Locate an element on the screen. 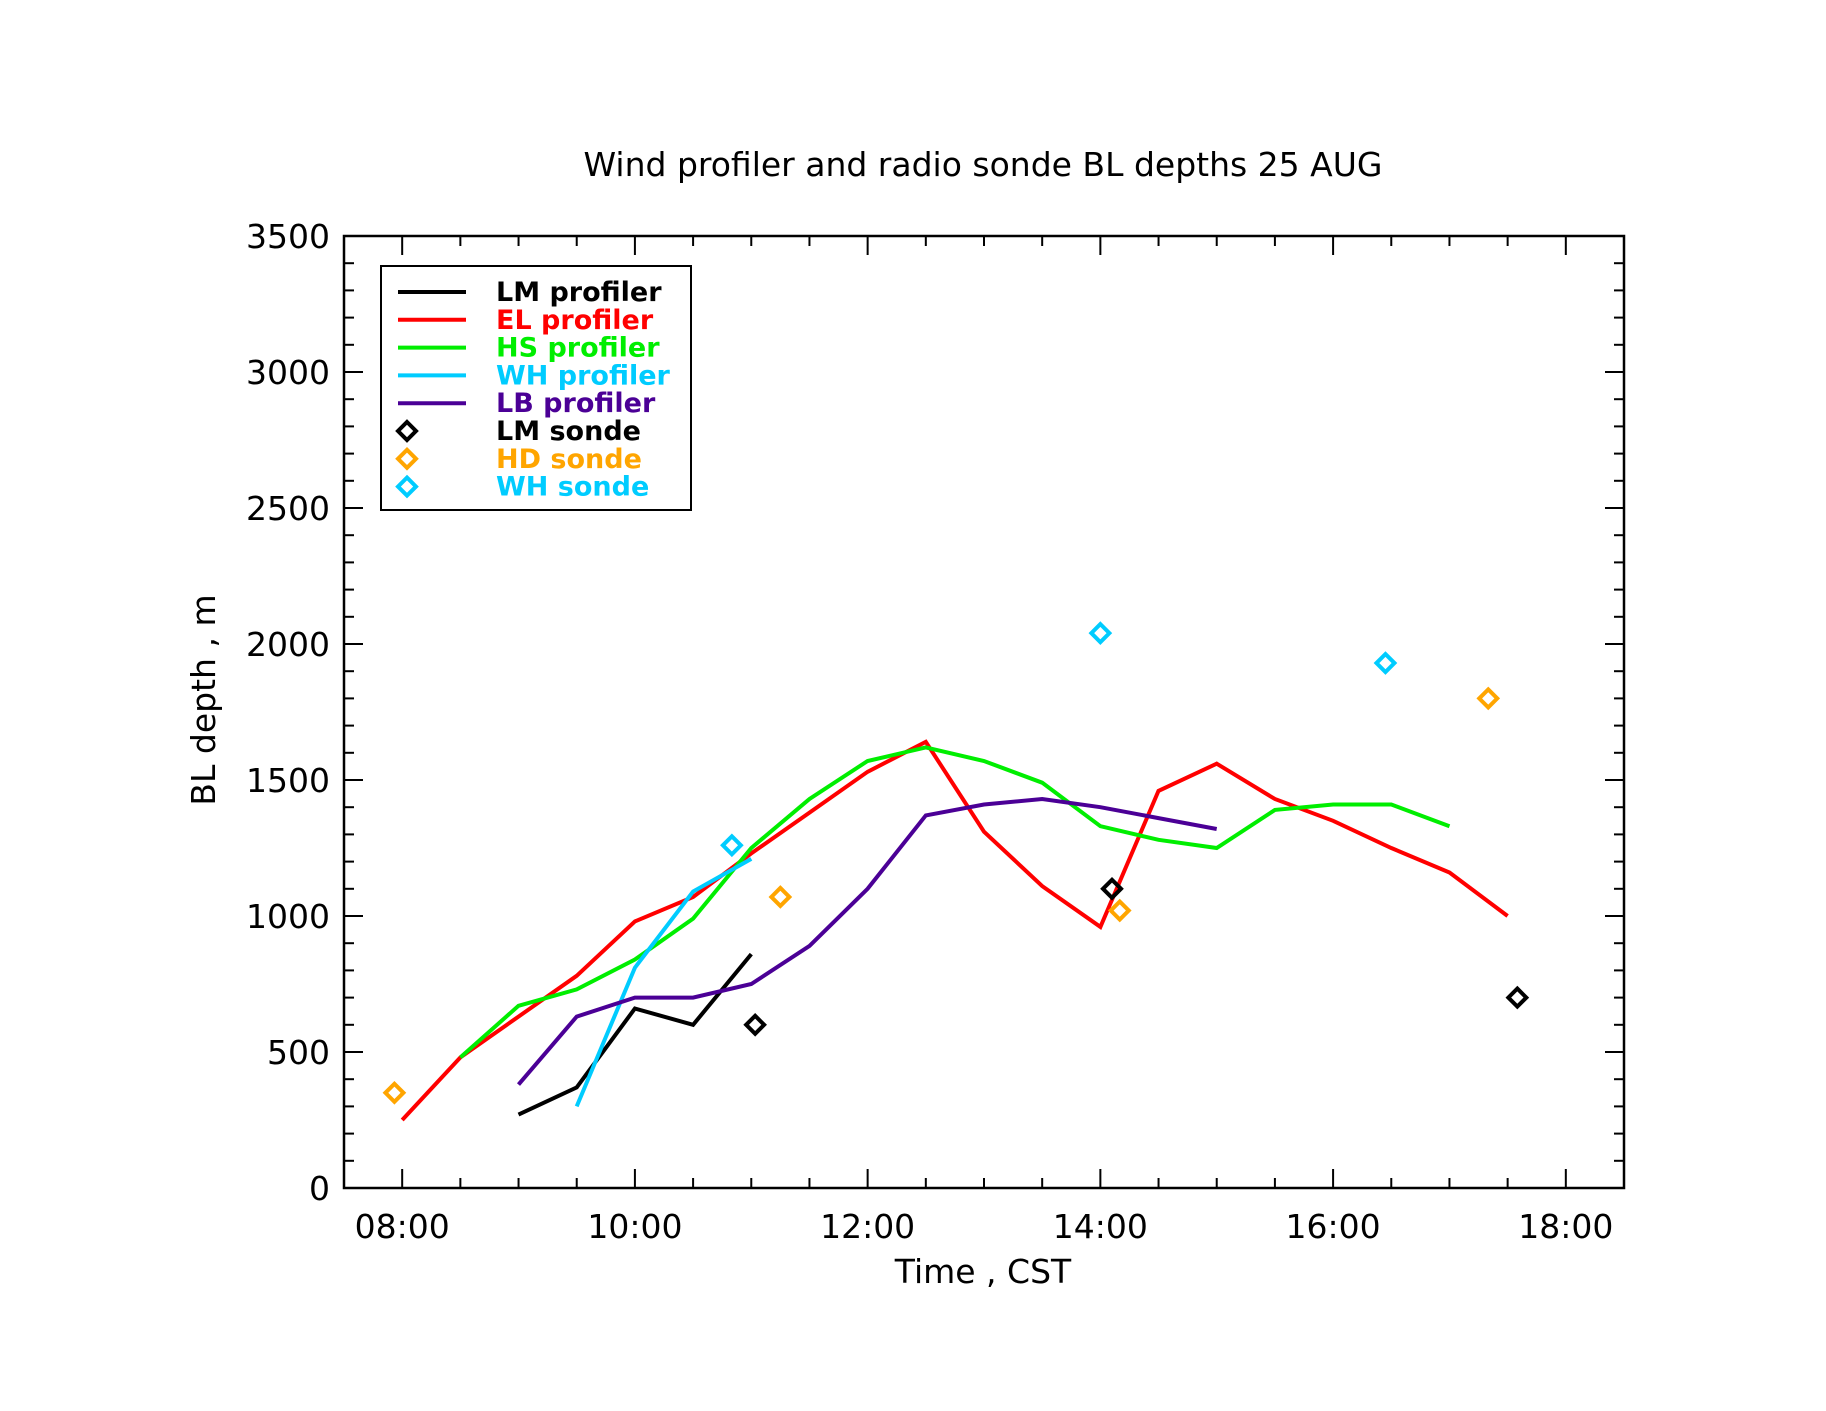  x-tick-label: 12:00 is located at coordinates (867, 1226).